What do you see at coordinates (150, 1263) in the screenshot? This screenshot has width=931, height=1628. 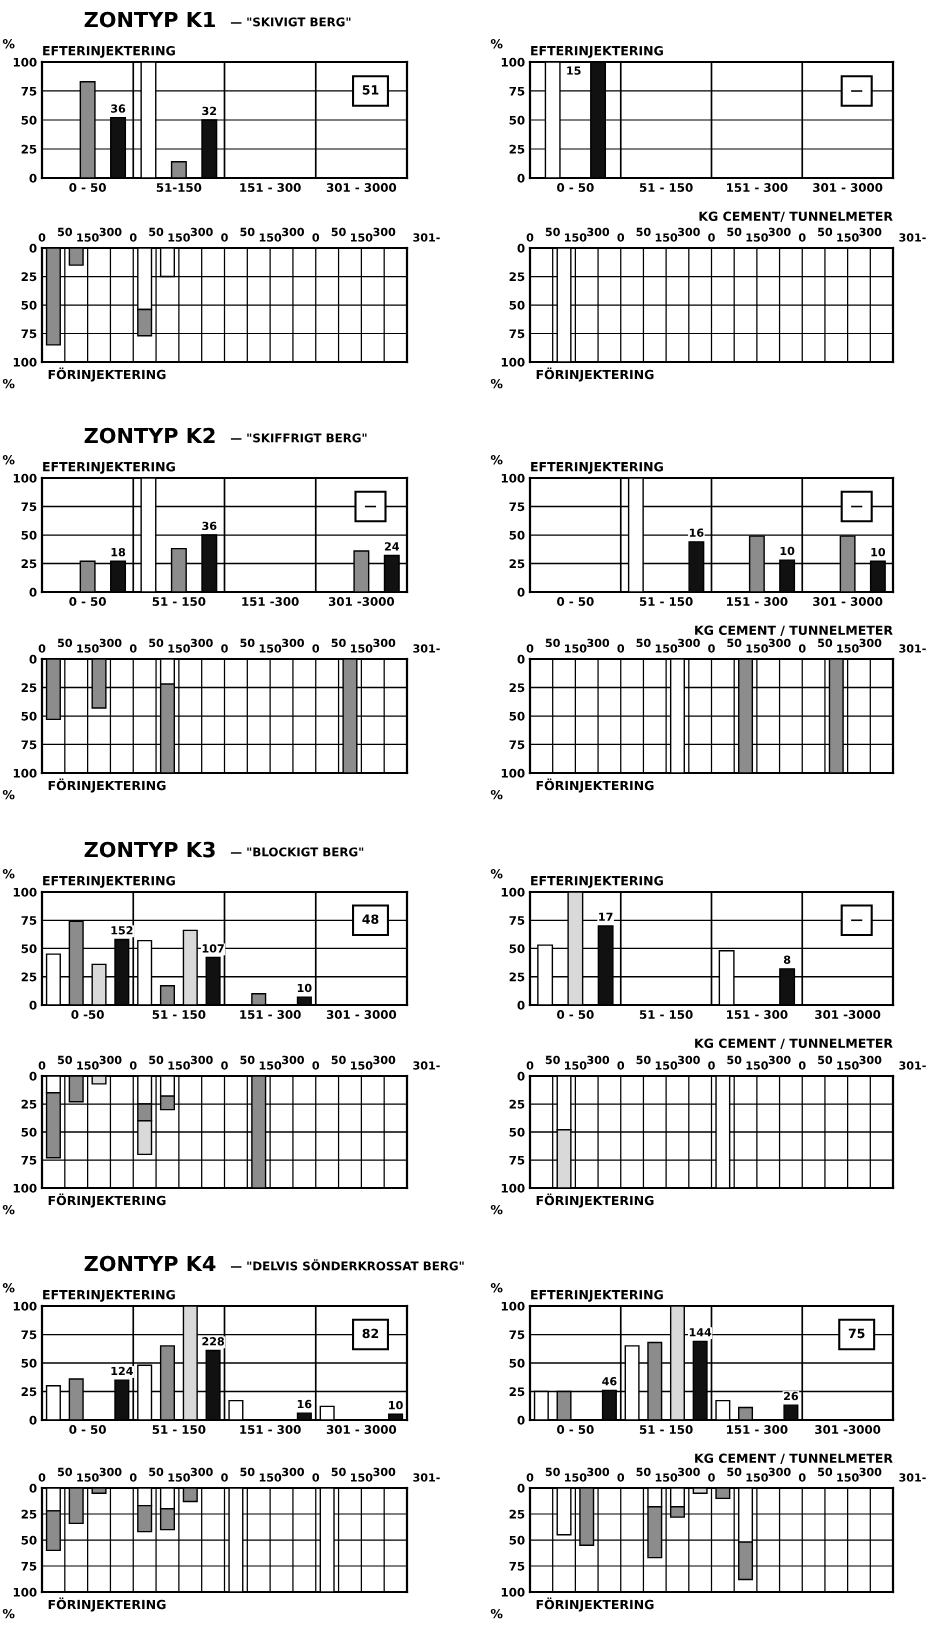 I see `chart-title: ZONTYP K4` at bounding box center [150, 1263].